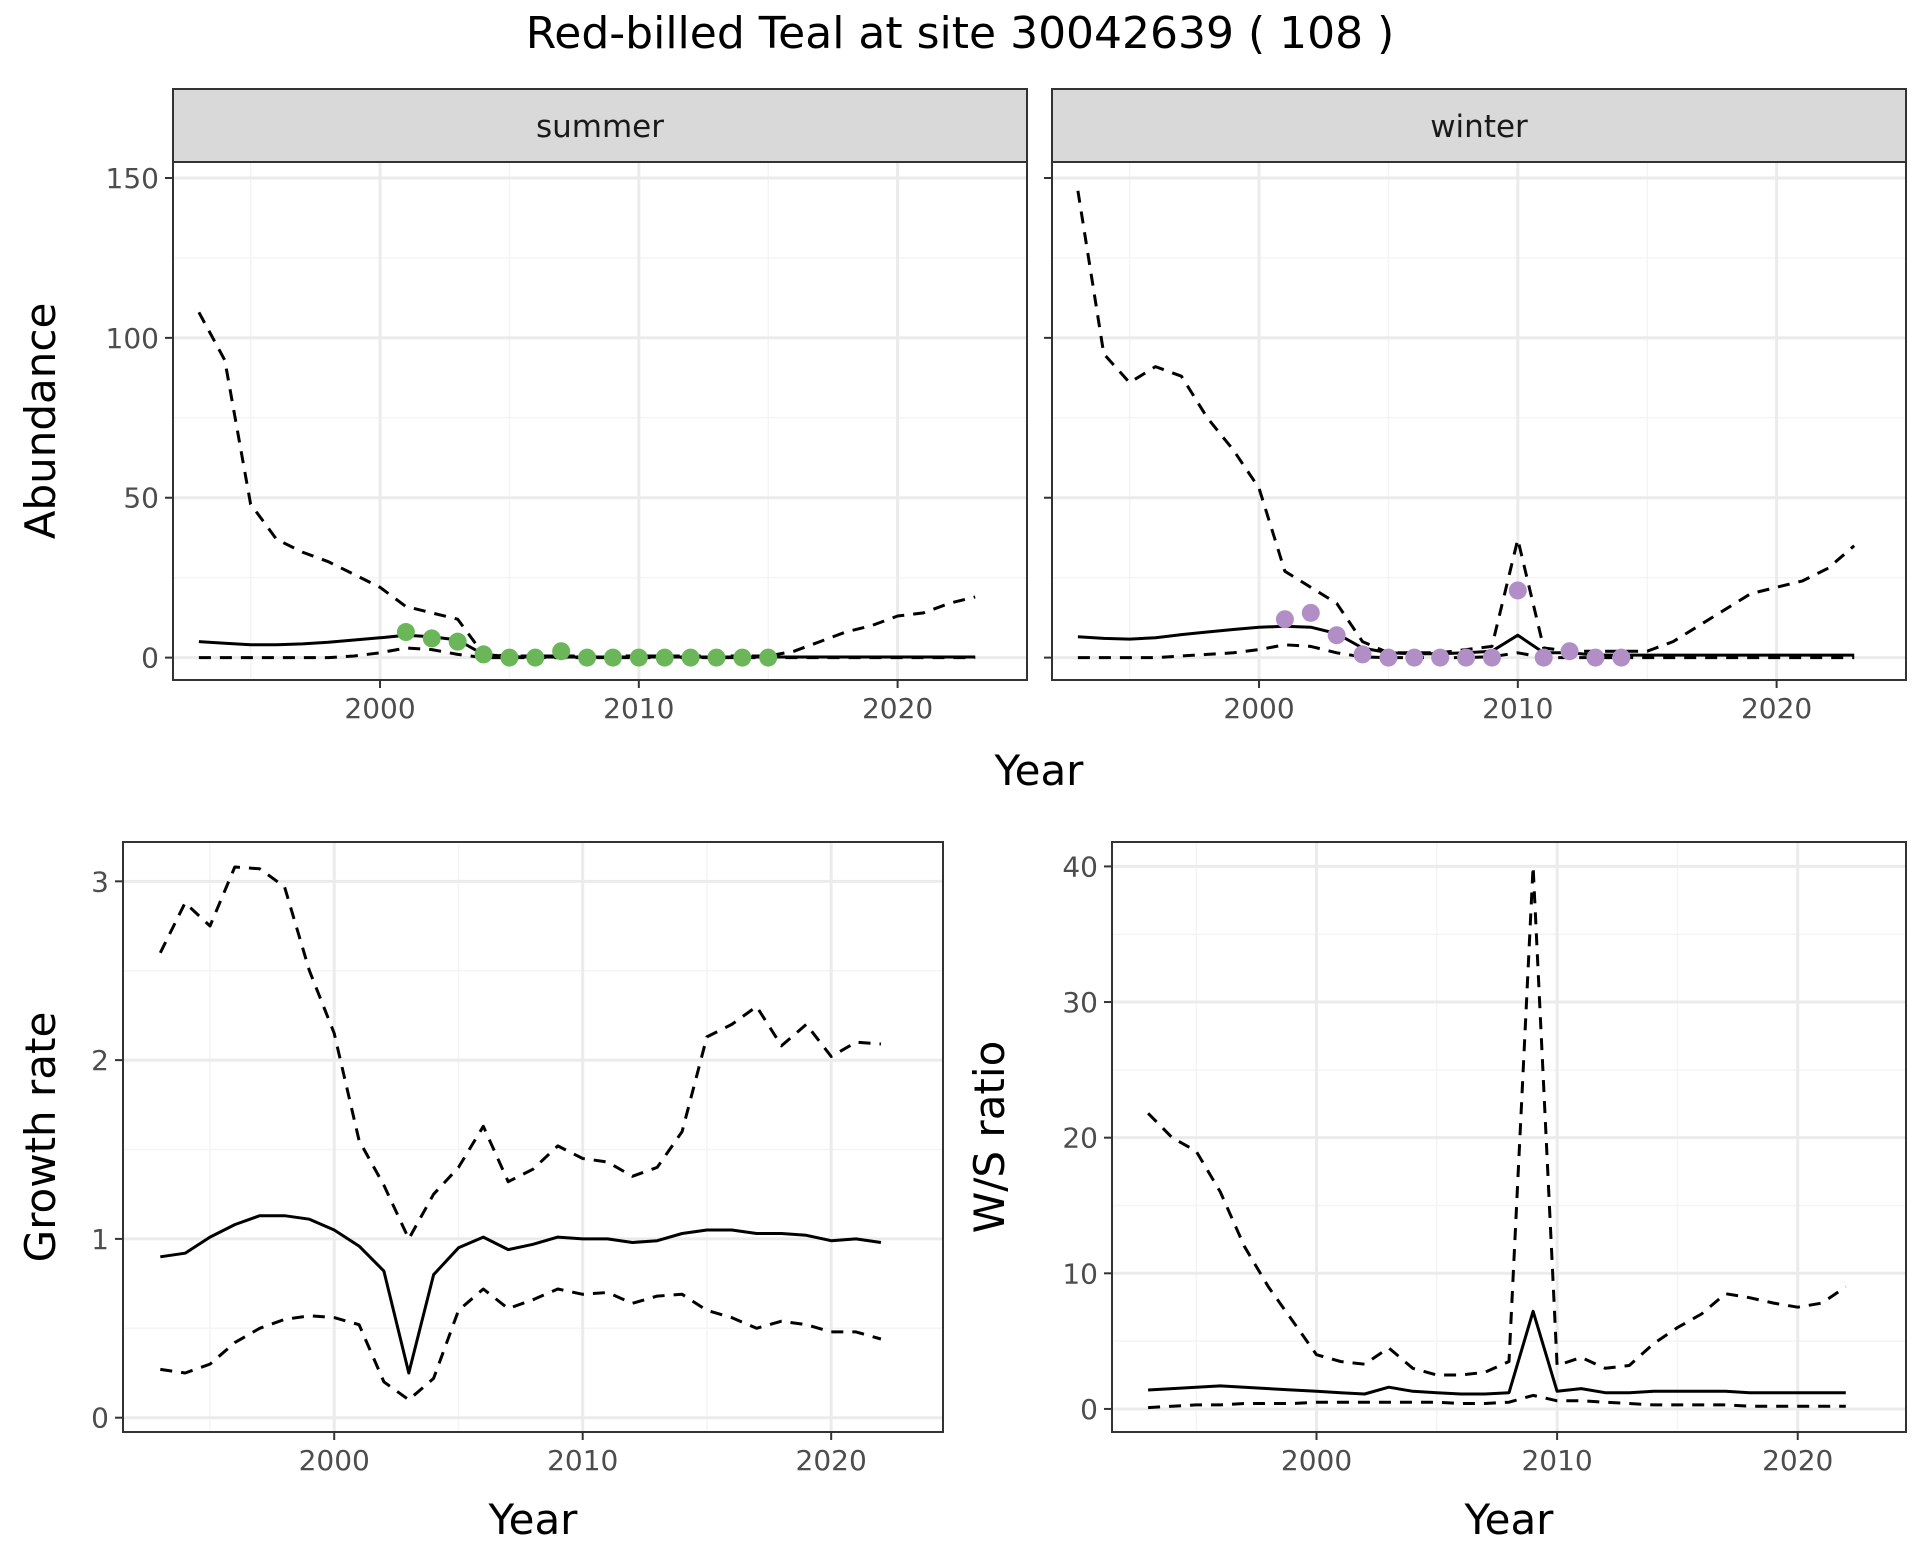 This screenshot has height=1560, width=1920. What do you see at coordinates (40, 1137) in the screenshot?
I see `y-axis-title: Growth rate` at bounding box center [40, 1137].